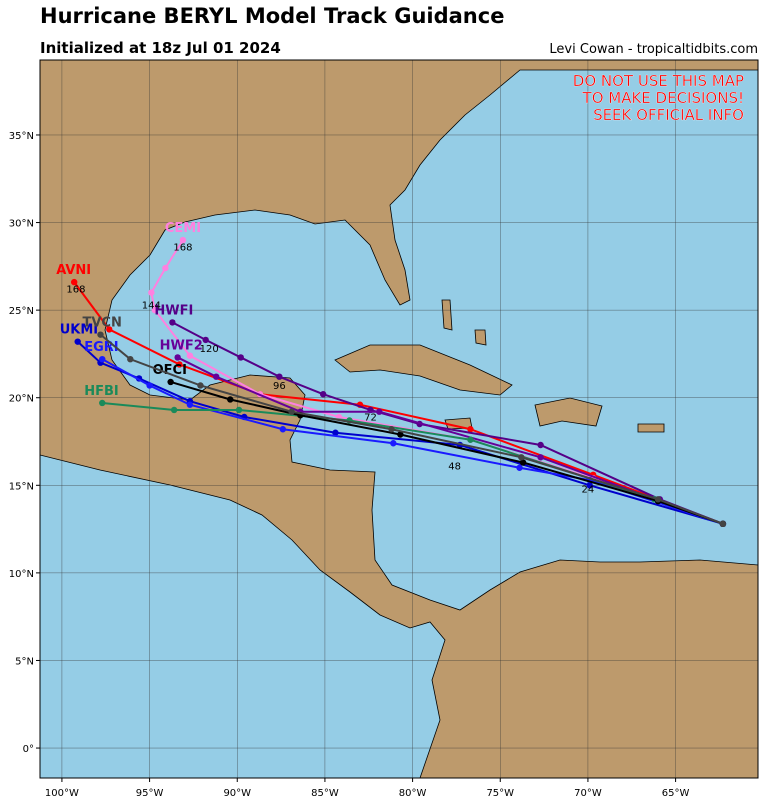  What do you see at coordinates (62, 793) in the screenshot?
I see `x-tick-label: 100°W` at bounding box center [62, 793].